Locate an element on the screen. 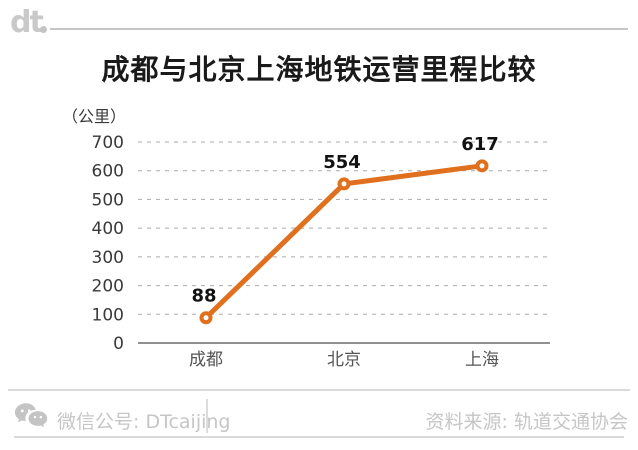  y-tick-label: 500 is located at coordinates (108, 200).